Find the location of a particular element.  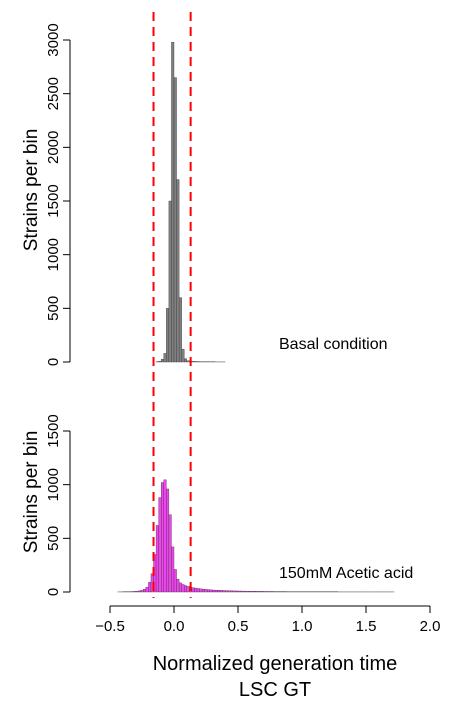

x-axis: −0.5 0.0 0.5 1.0 1.5 2.0 is located at coordinates (268, 620).